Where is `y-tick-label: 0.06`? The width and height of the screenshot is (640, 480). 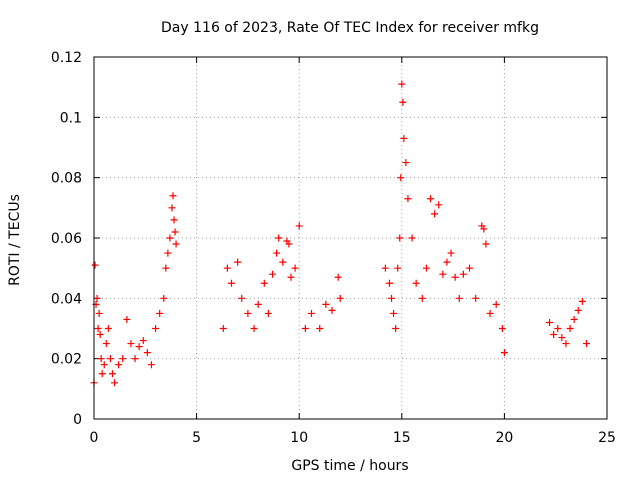 y-tick-label: 0.06 is located at coordinates (66, 239).